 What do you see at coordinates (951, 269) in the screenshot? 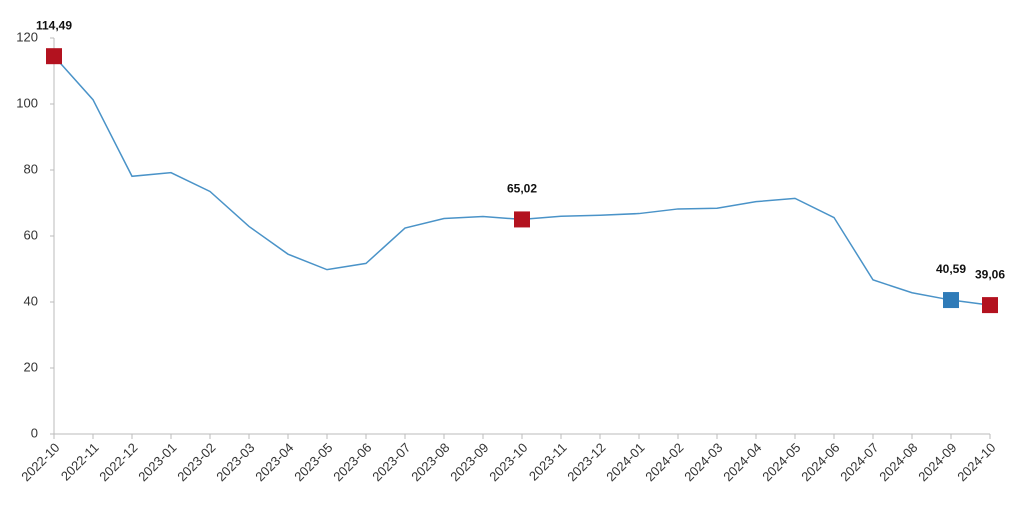
I see `value-label: 40,59` at bounding box center [951, 269].